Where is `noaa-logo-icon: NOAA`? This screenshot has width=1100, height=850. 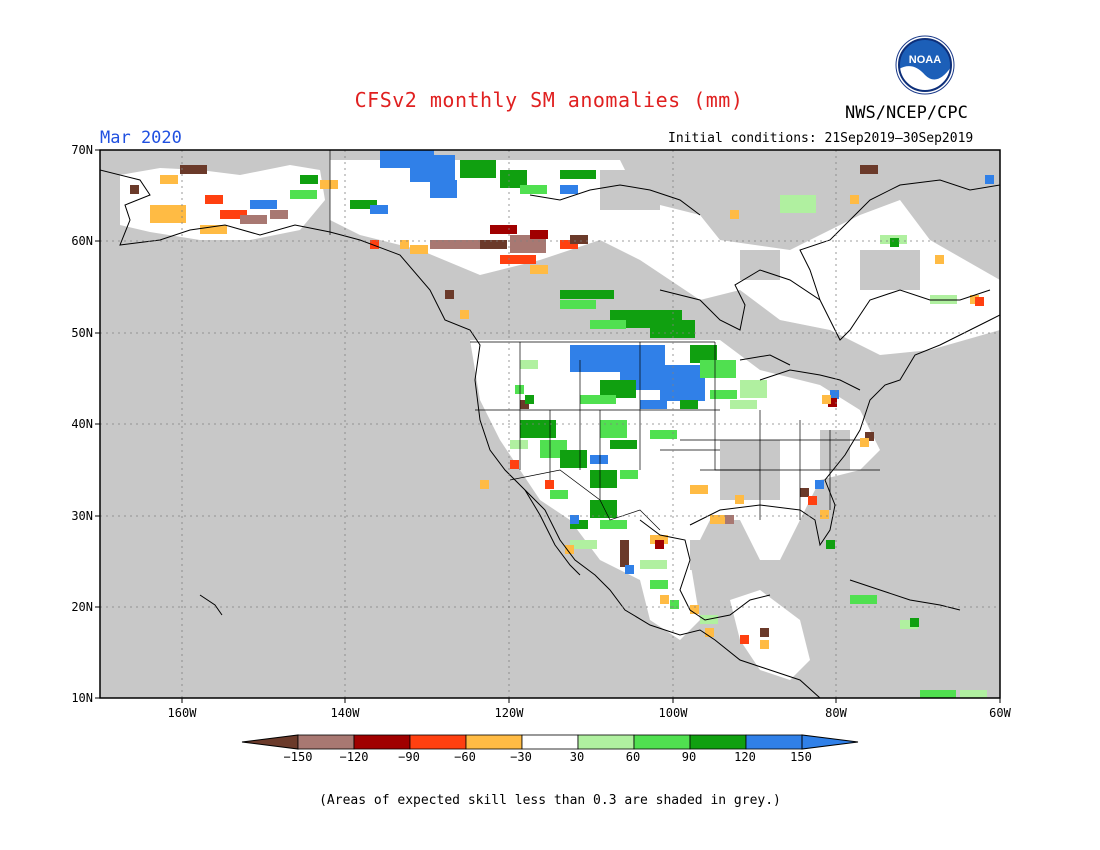 noaa-logo-icon: NOAA is located at coordinates (925, 65).